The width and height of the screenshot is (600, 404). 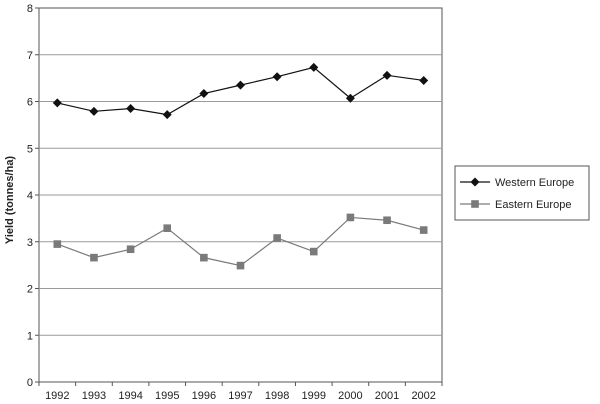 What do you see at coordinates (423, 396) in the screenshot?
I see `x-tick-label: 2002` at bounding box center [423, 396].